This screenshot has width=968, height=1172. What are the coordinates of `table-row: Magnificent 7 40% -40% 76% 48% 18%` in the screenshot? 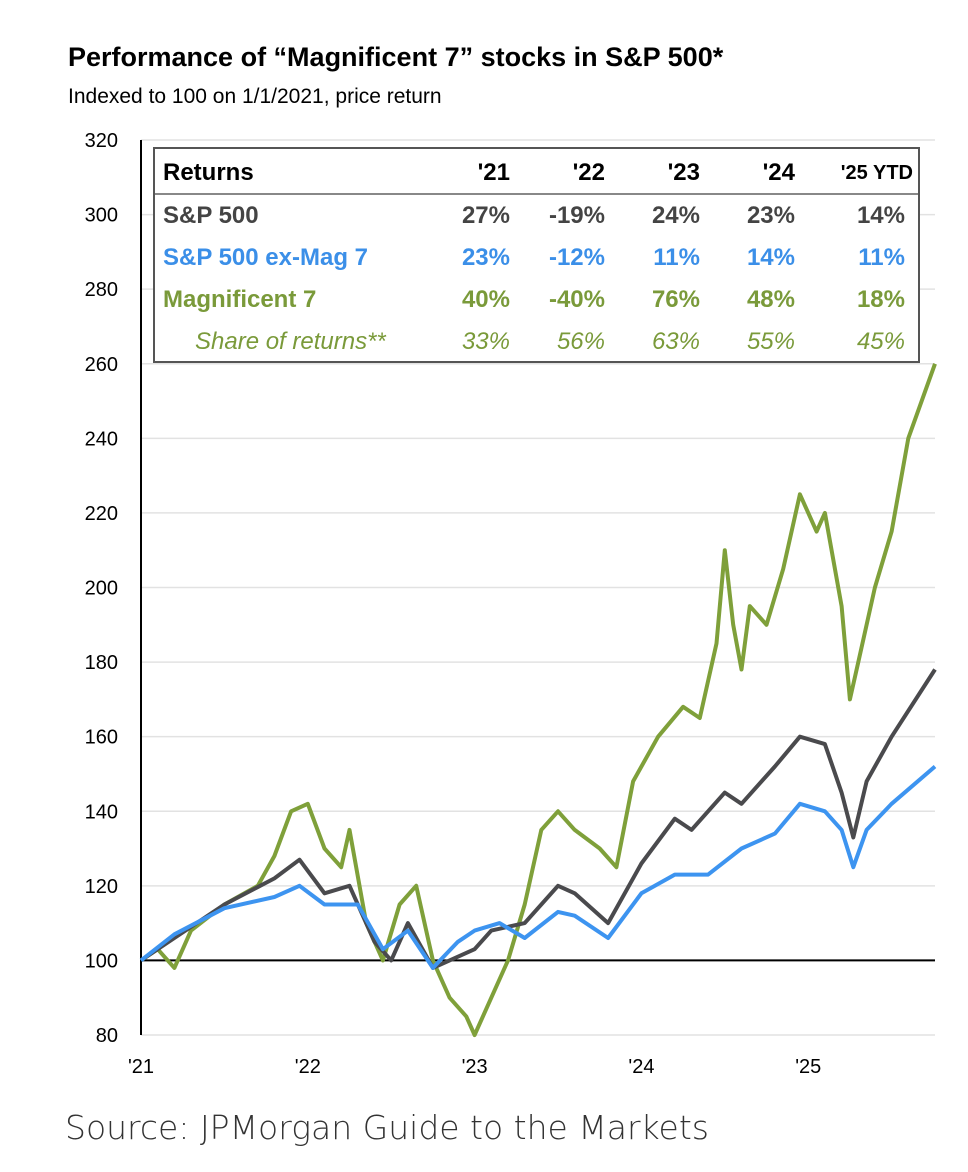 It's located at (536, 300).